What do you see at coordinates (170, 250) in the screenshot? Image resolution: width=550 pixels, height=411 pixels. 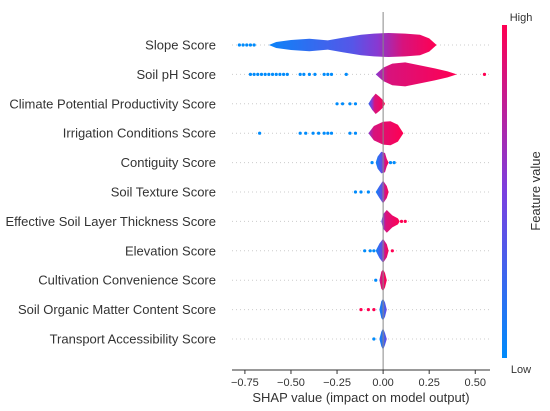 I see `feature-label: Elevation Score` at bounding box center [170, 250].